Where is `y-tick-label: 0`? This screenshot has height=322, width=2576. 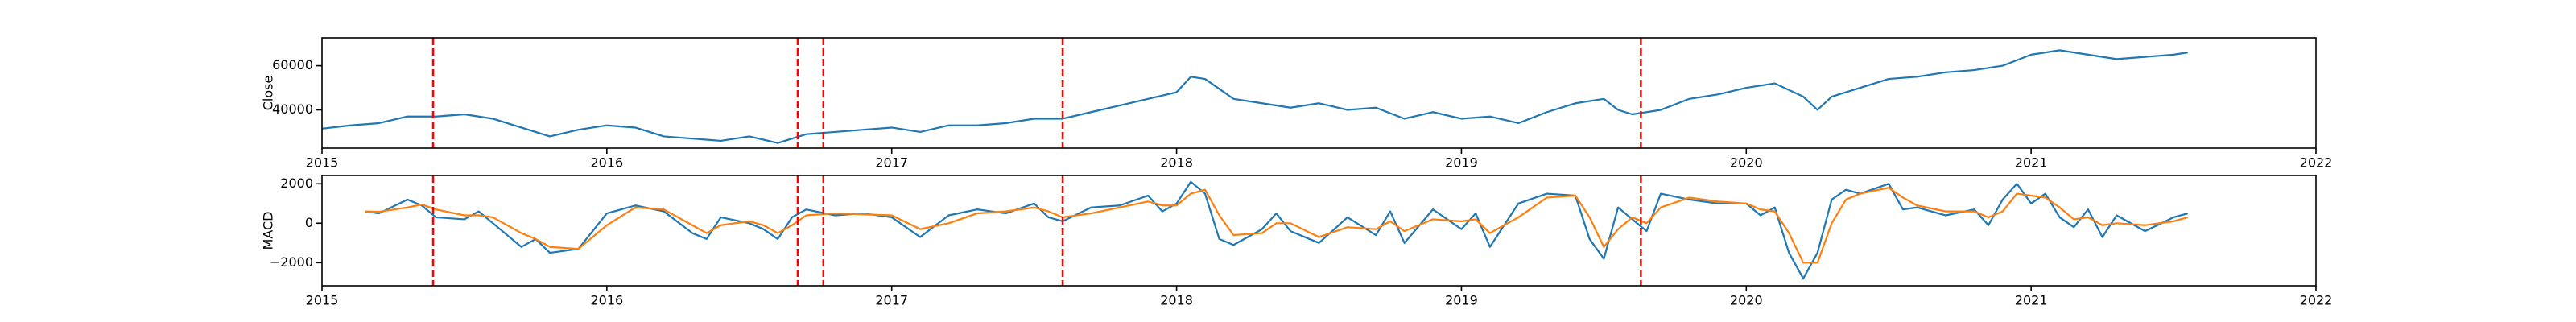 y-tick-label: 0 is located at coordinates (309, 222).